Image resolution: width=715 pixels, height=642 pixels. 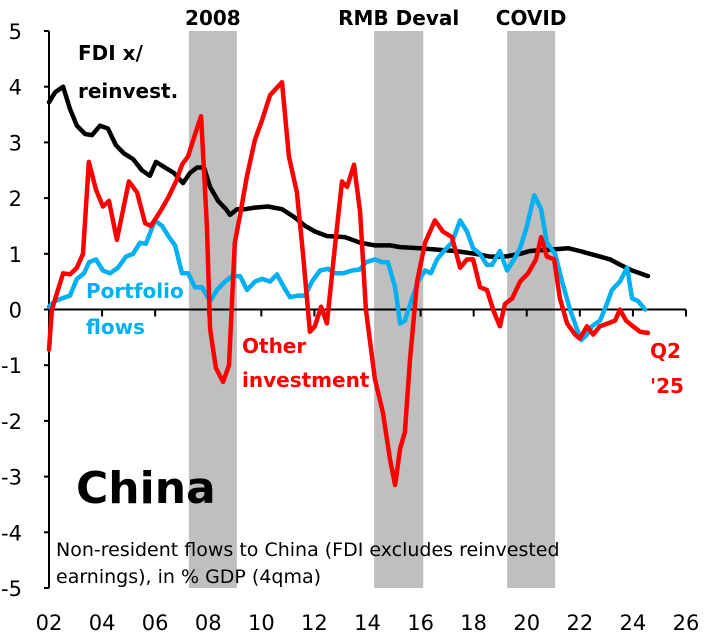 What do you see at coordinates (531, 18) in the screenshot?
I see `shaded-period-label: COVID` at bounding box center [531, 18].